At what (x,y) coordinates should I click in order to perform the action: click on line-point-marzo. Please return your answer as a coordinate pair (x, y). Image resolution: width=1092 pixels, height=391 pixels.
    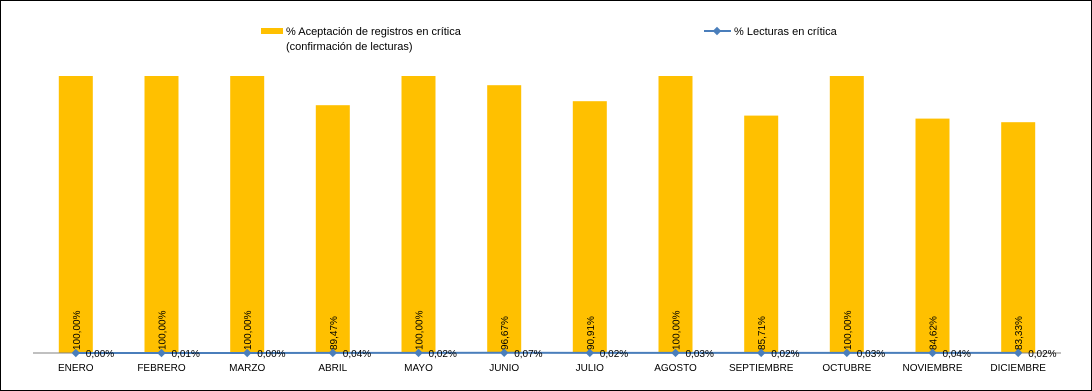
    Looking at the image, I should click on (247, 353).